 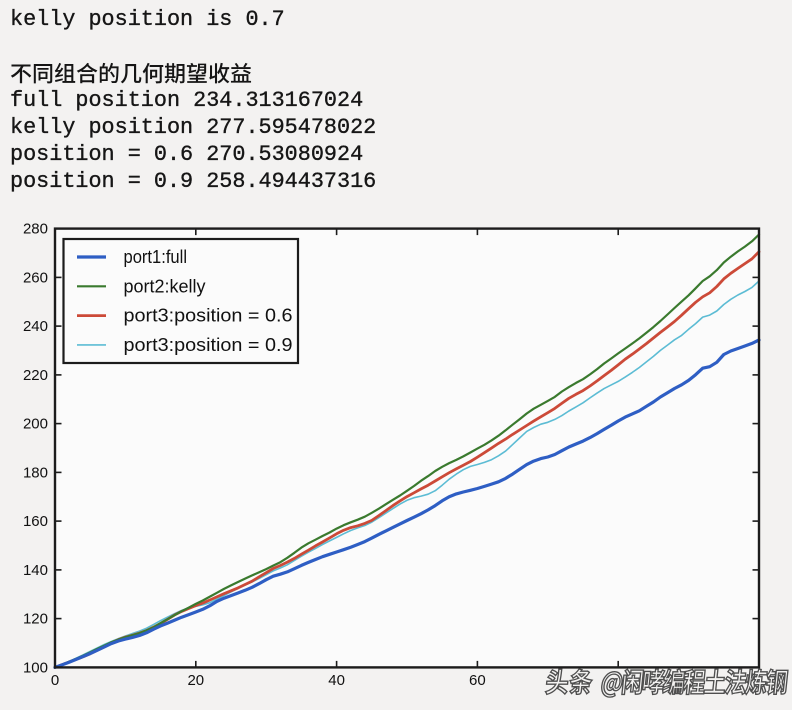 I want to click on svg-text: 20, so click(x=195, y=680).